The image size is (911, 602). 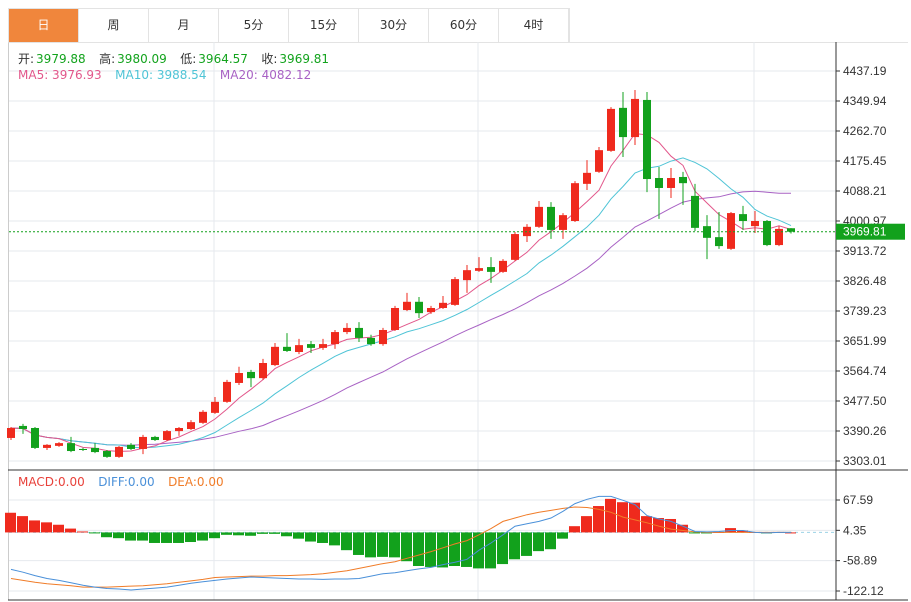 What do you see at coordinates (394, 25) in the screenshot?
I see `tab-5: 30分` at bounding box center [394, 25].